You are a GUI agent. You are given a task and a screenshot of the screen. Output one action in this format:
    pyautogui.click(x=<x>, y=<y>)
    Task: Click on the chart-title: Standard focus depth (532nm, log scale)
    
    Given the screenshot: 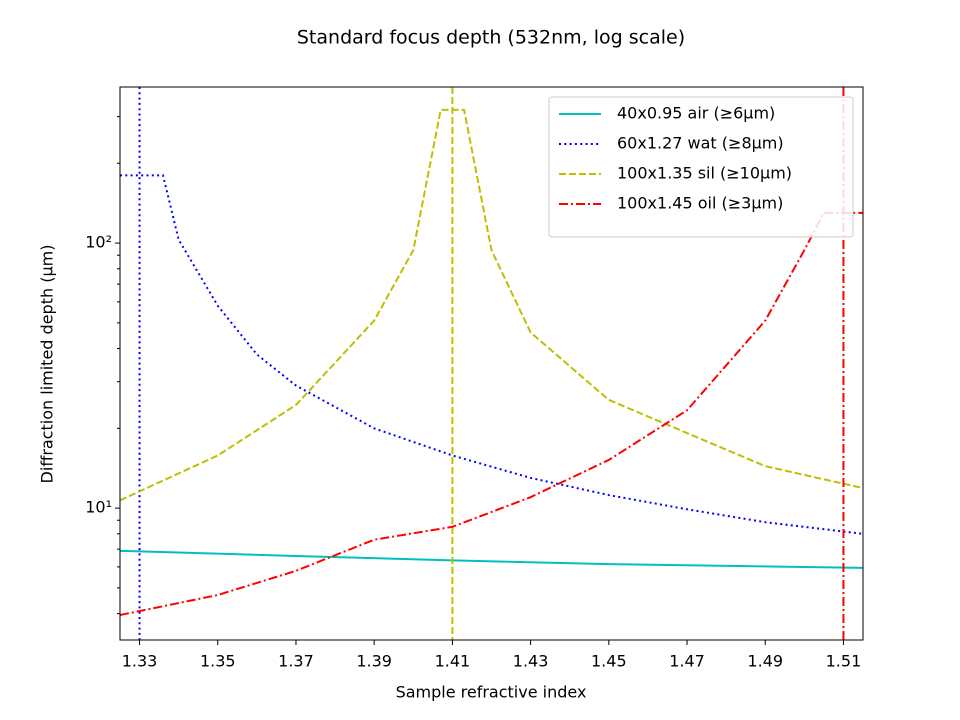 What is the action you would take?
    pyautogui.click(x=491, y=38)
    